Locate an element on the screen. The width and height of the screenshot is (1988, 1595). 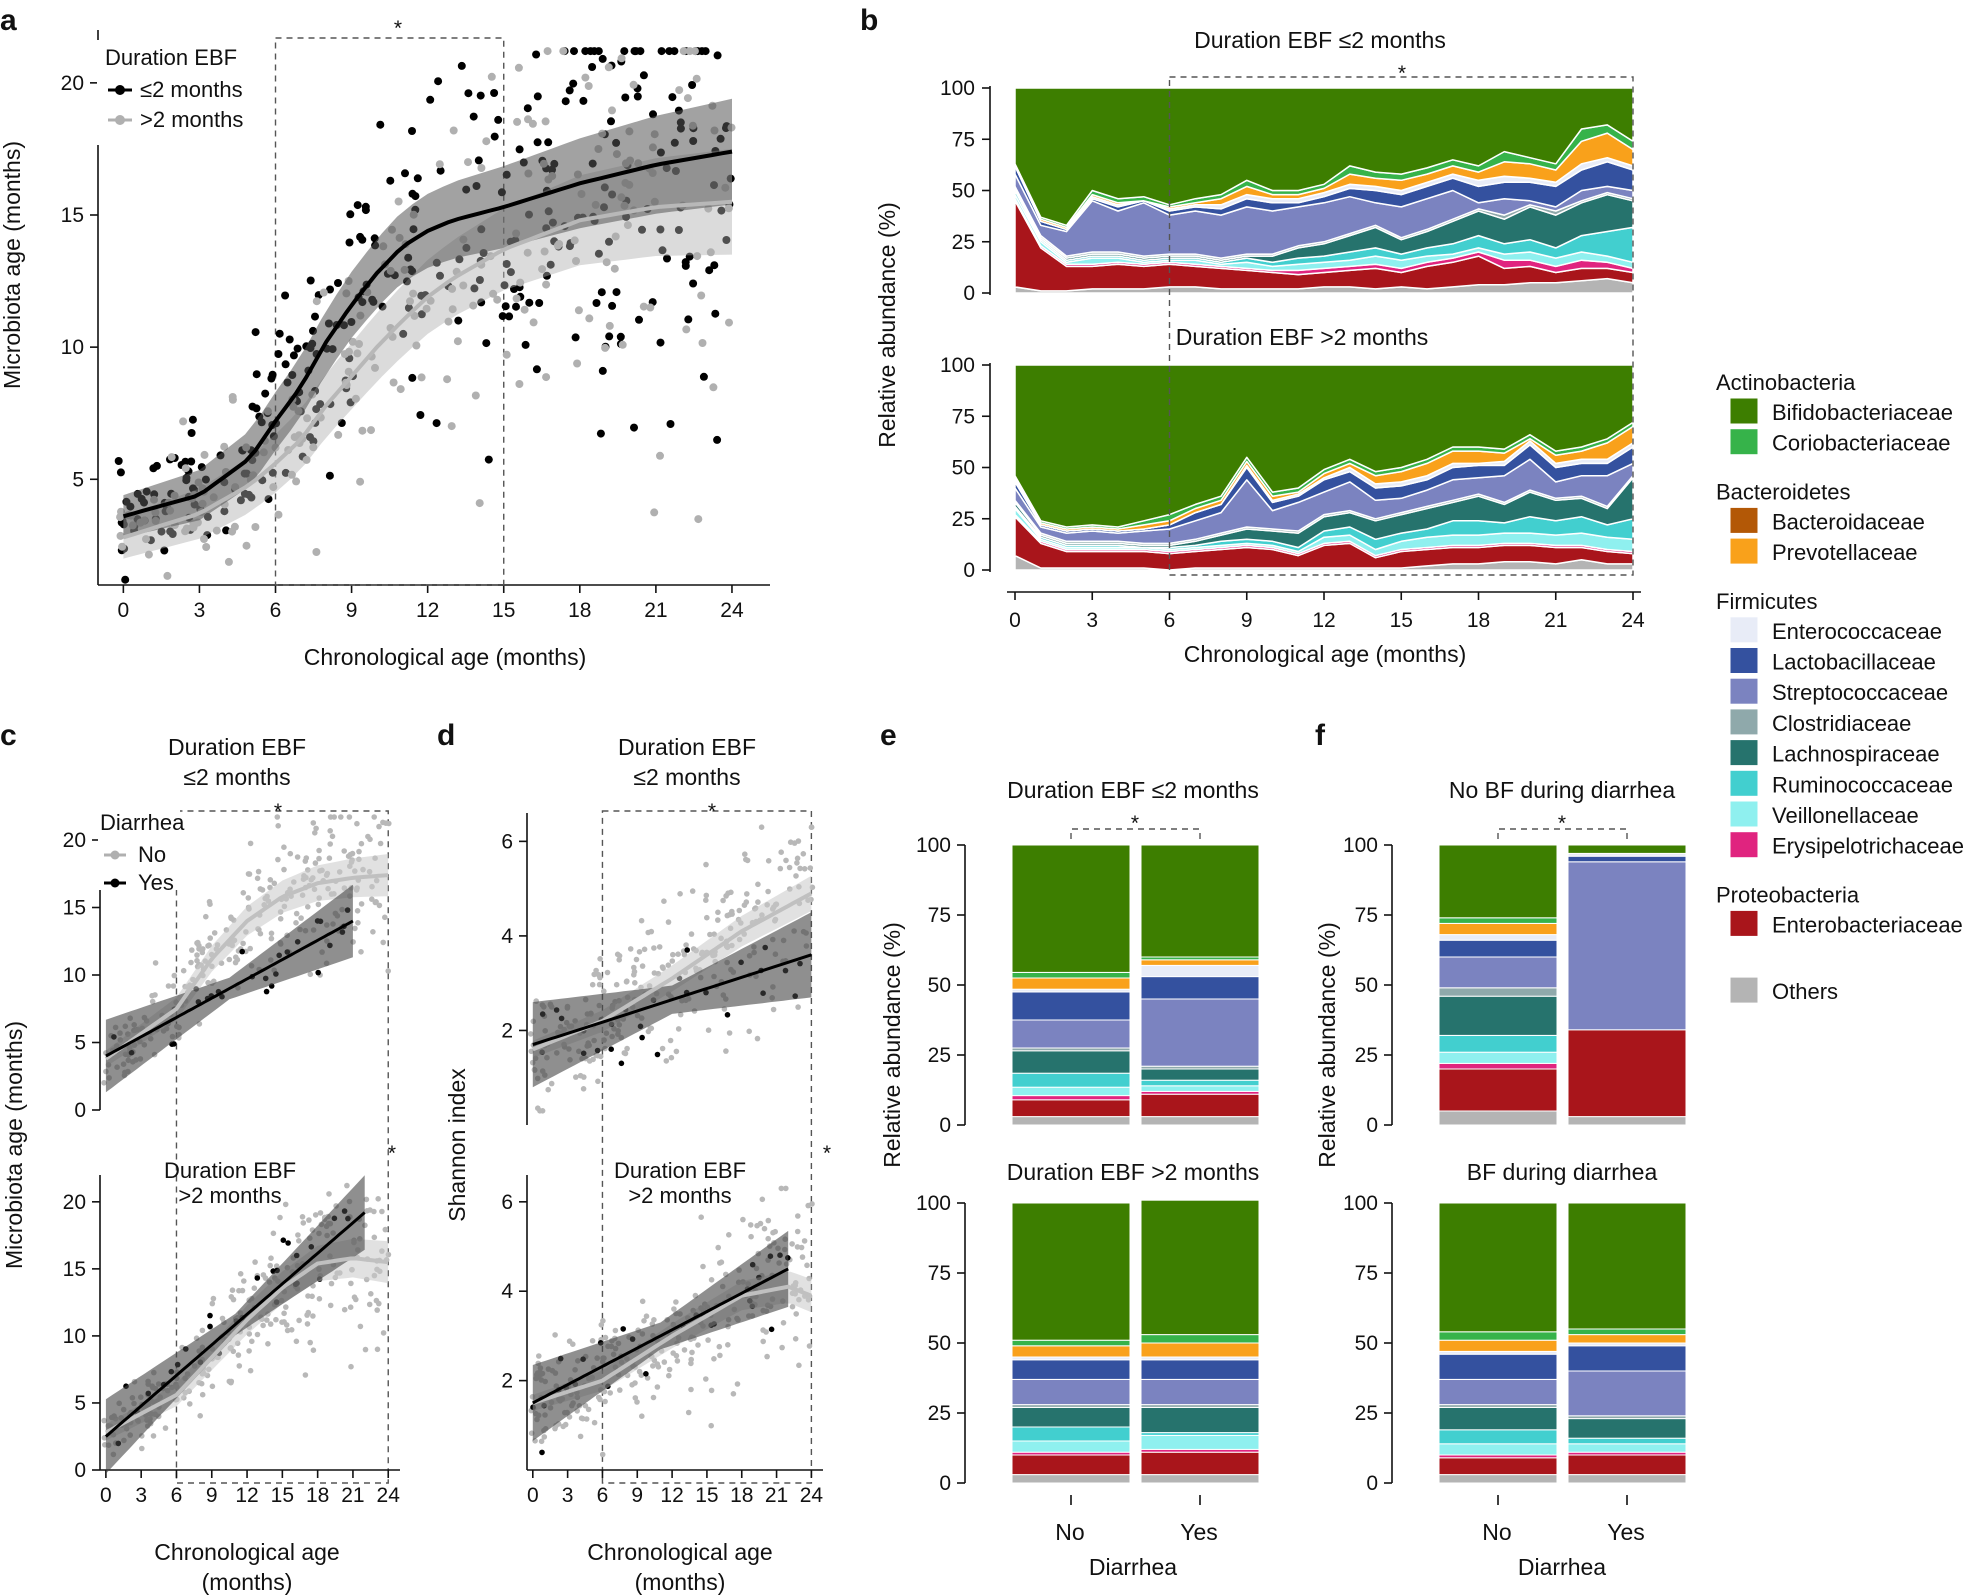
panel-f-bottom-bar-yes-veillonellaceae is located at coordinates (1627, 1448).